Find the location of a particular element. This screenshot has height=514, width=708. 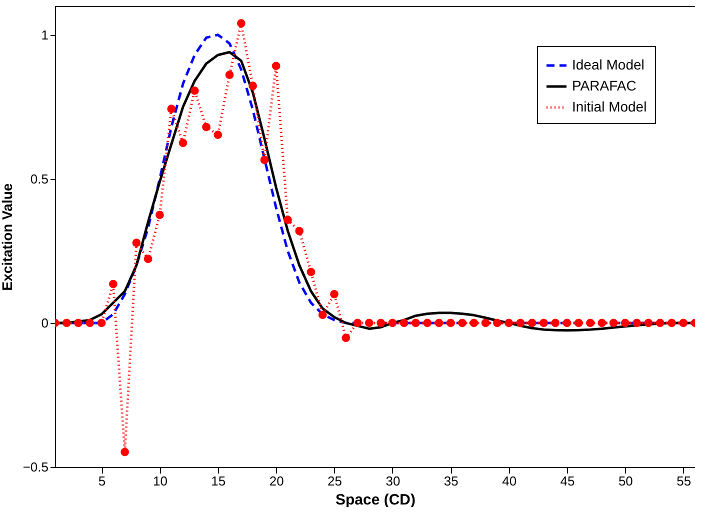

x-tick-label: 50 is located at coordinates (625, 481).